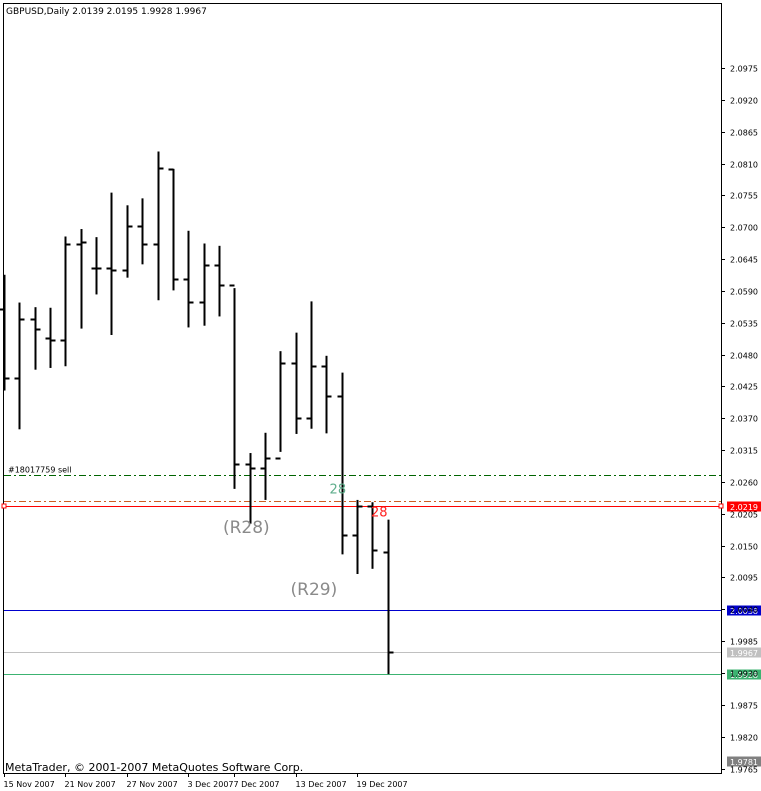 Image resolution: width=761 pixels, height=791 pixels. What do you see at coordinates (744, 356) in the screenshot?
I see `price-tick-label: 2.0480` at bounding box center [744, 356].